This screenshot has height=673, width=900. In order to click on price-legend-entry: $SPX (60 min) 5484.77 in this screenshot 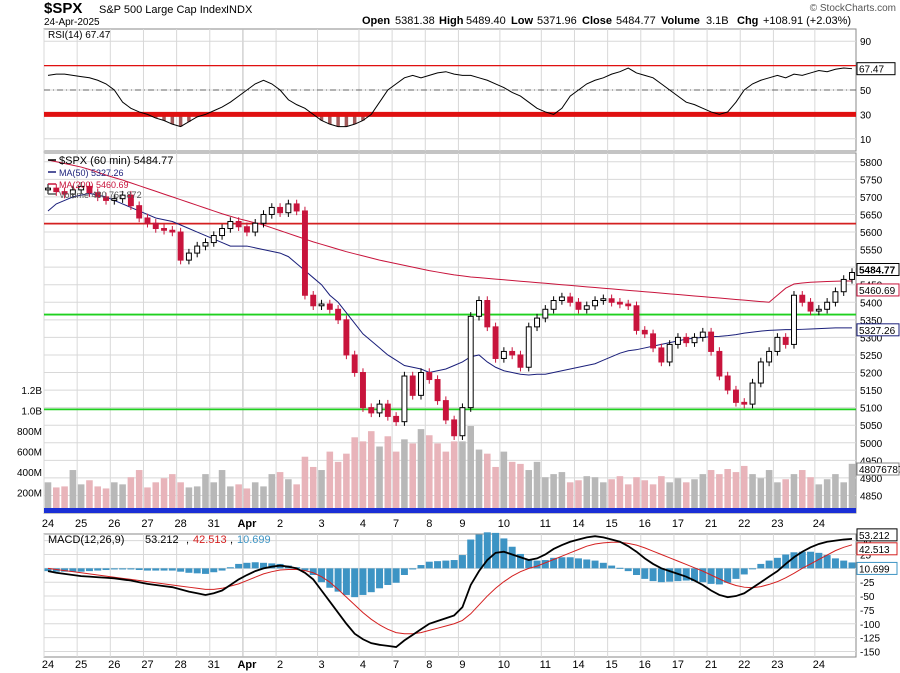, I will do `click(116, 161)`.